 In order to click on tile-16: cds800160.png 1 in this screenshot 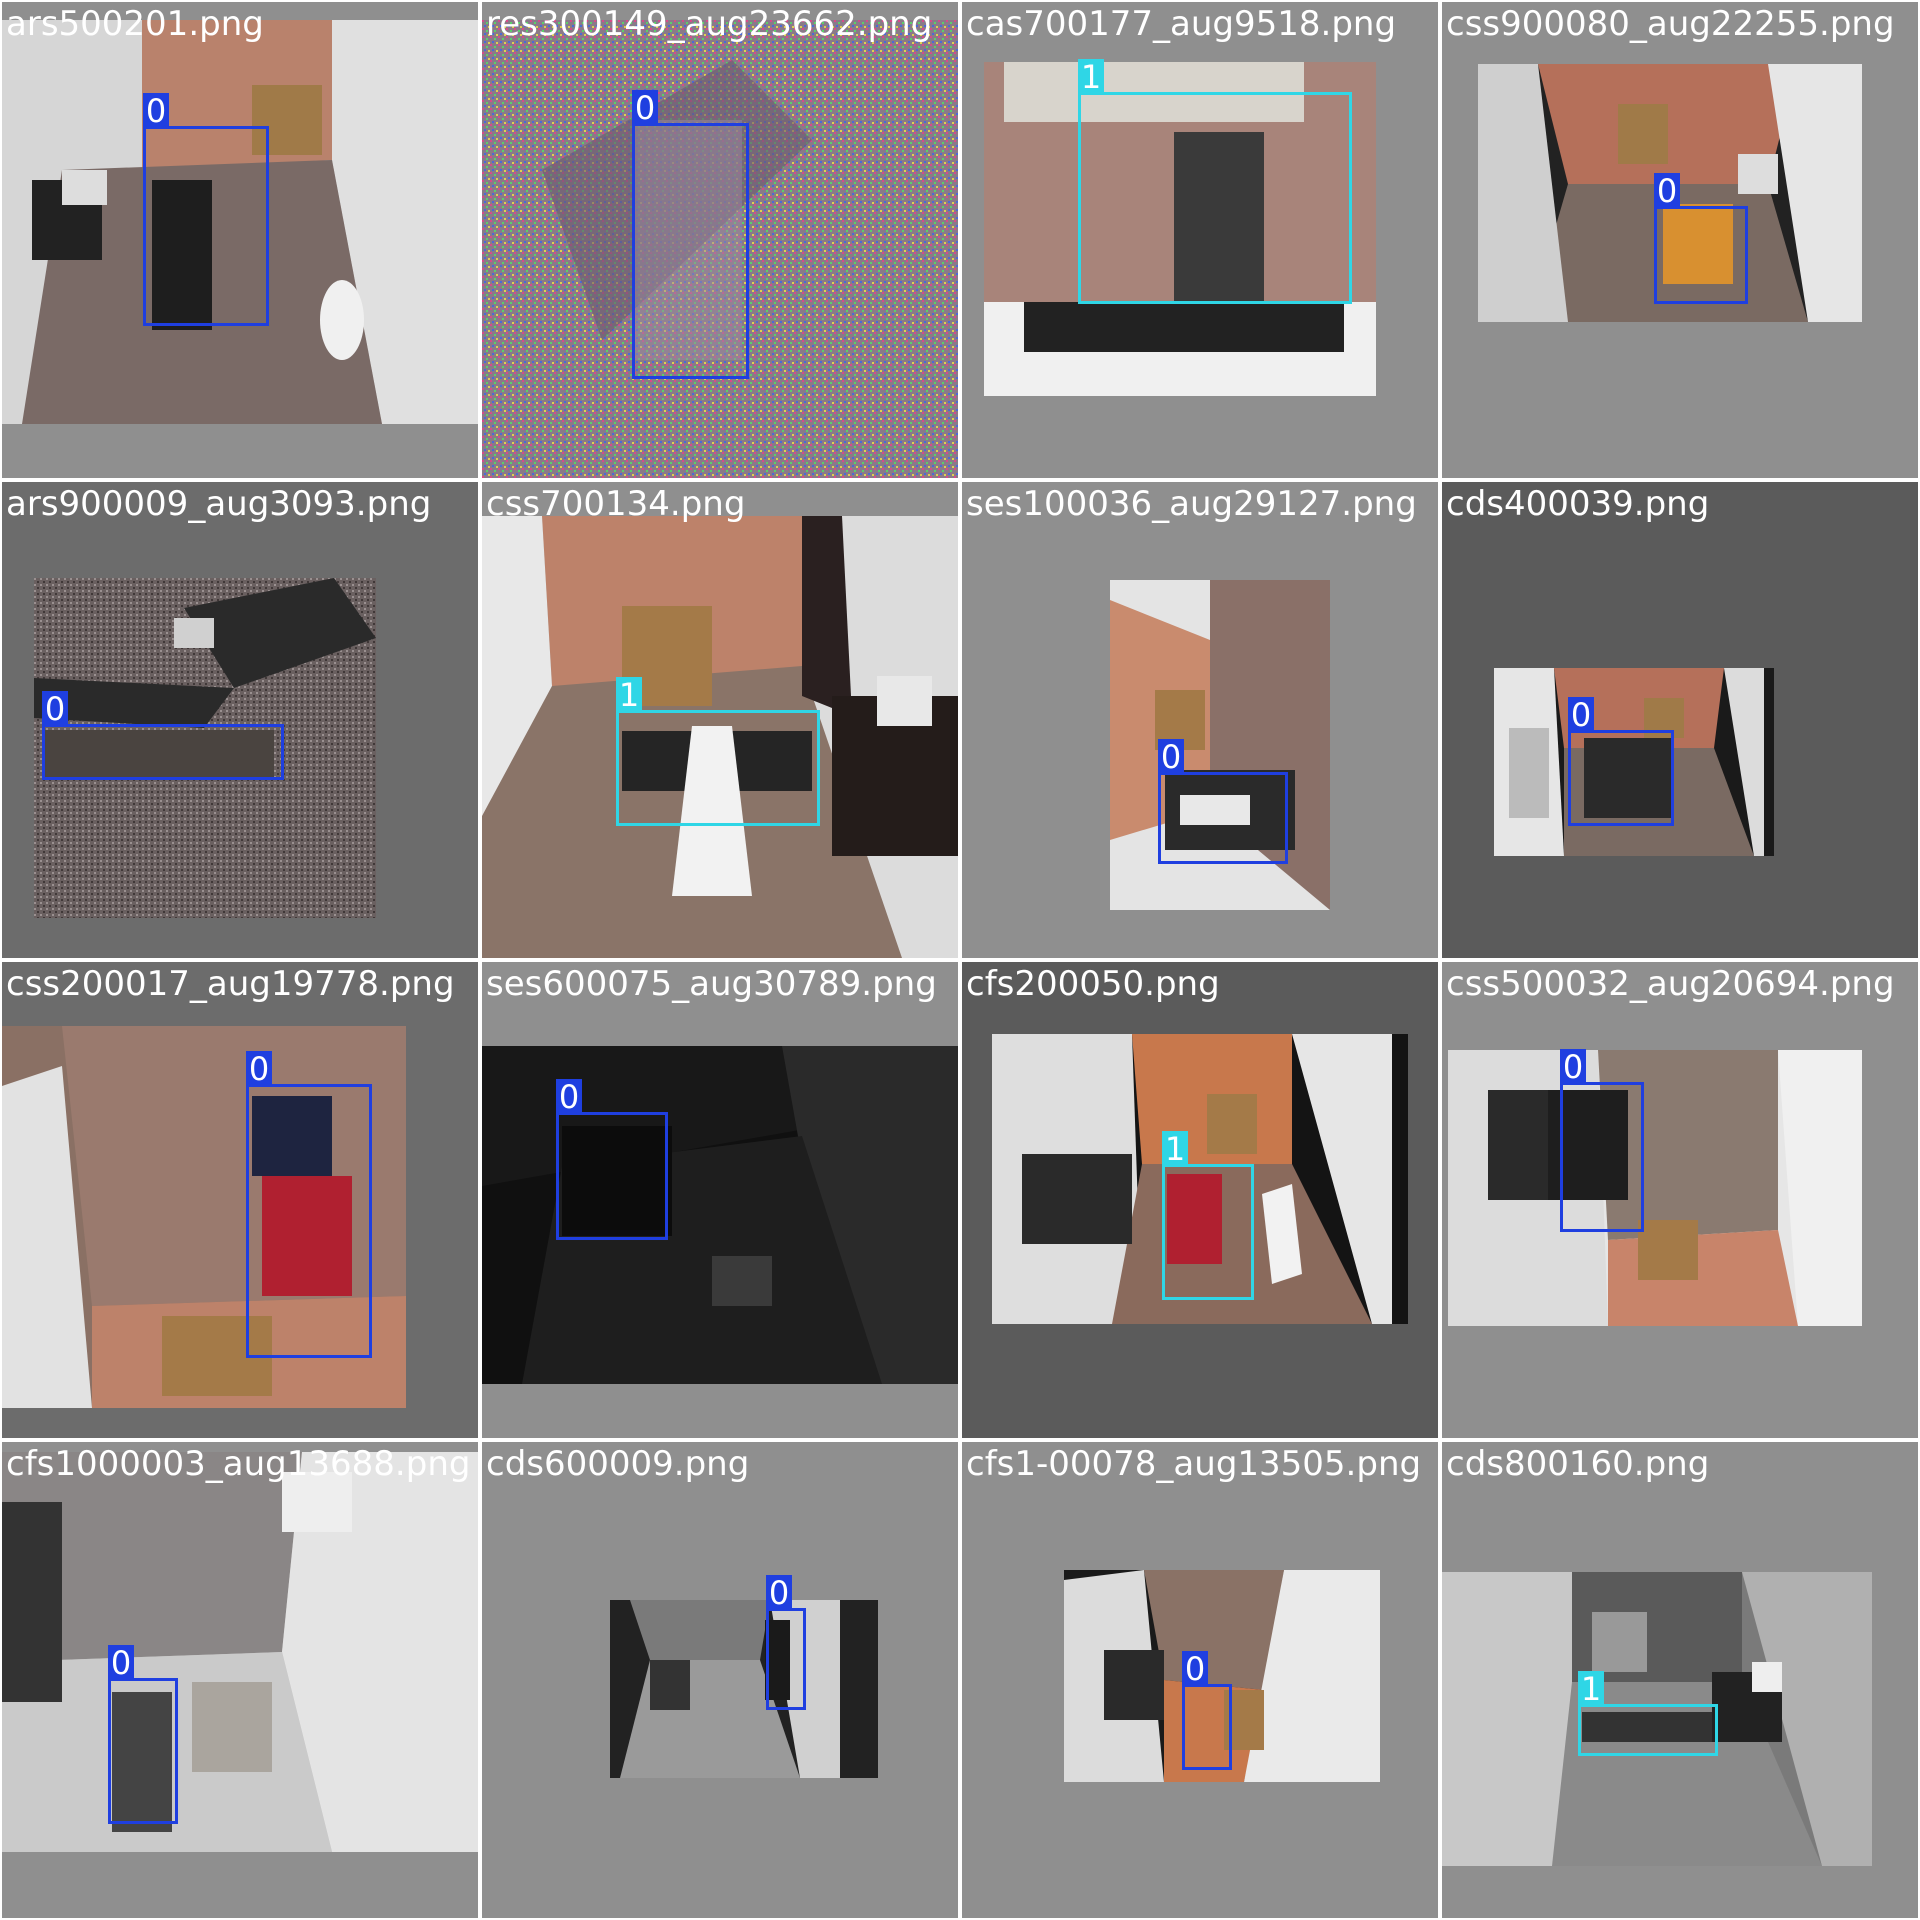, I will do `click(1680, 1680)`.